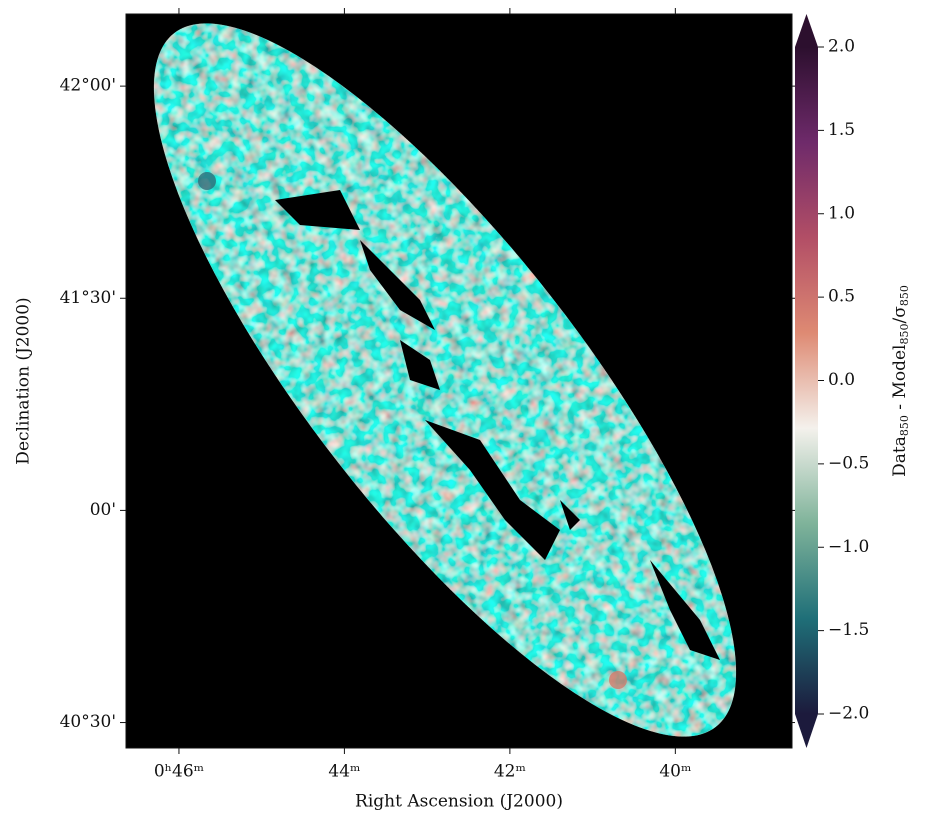 The width and height of the screenshot is (925, 828). What do you see at coordinates (841, 297) in the screenshot?
I see `colorbar-tick-label: 0.5` at bounding box center [841, 297].